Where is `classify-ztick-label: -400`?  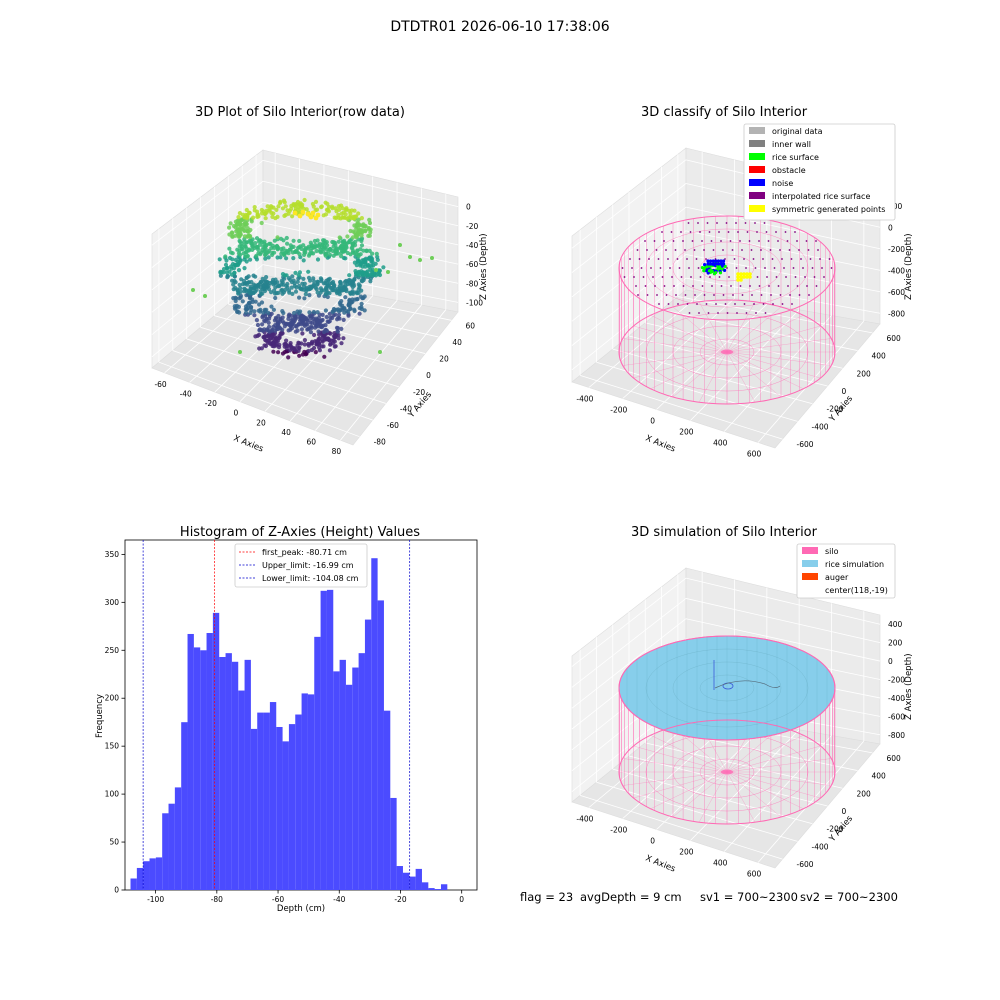
classify-ztick-label: -400 is located at coordinates (896, 270).